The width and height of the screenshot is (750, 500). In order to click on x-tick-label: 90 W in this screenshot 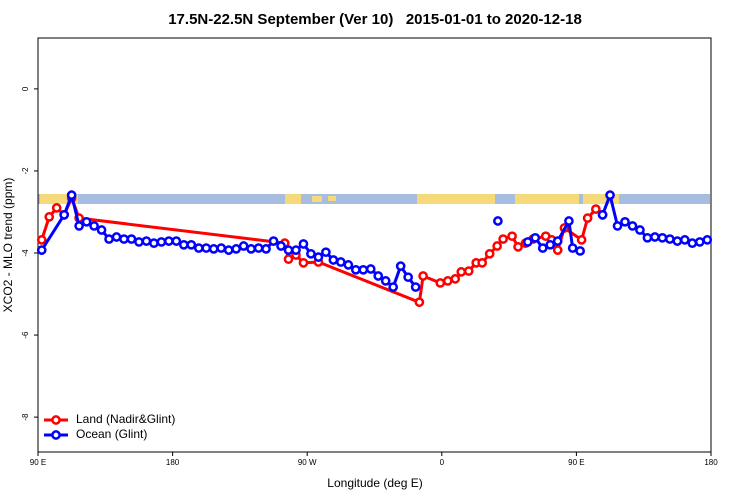, I will do `click(307, 462)`.